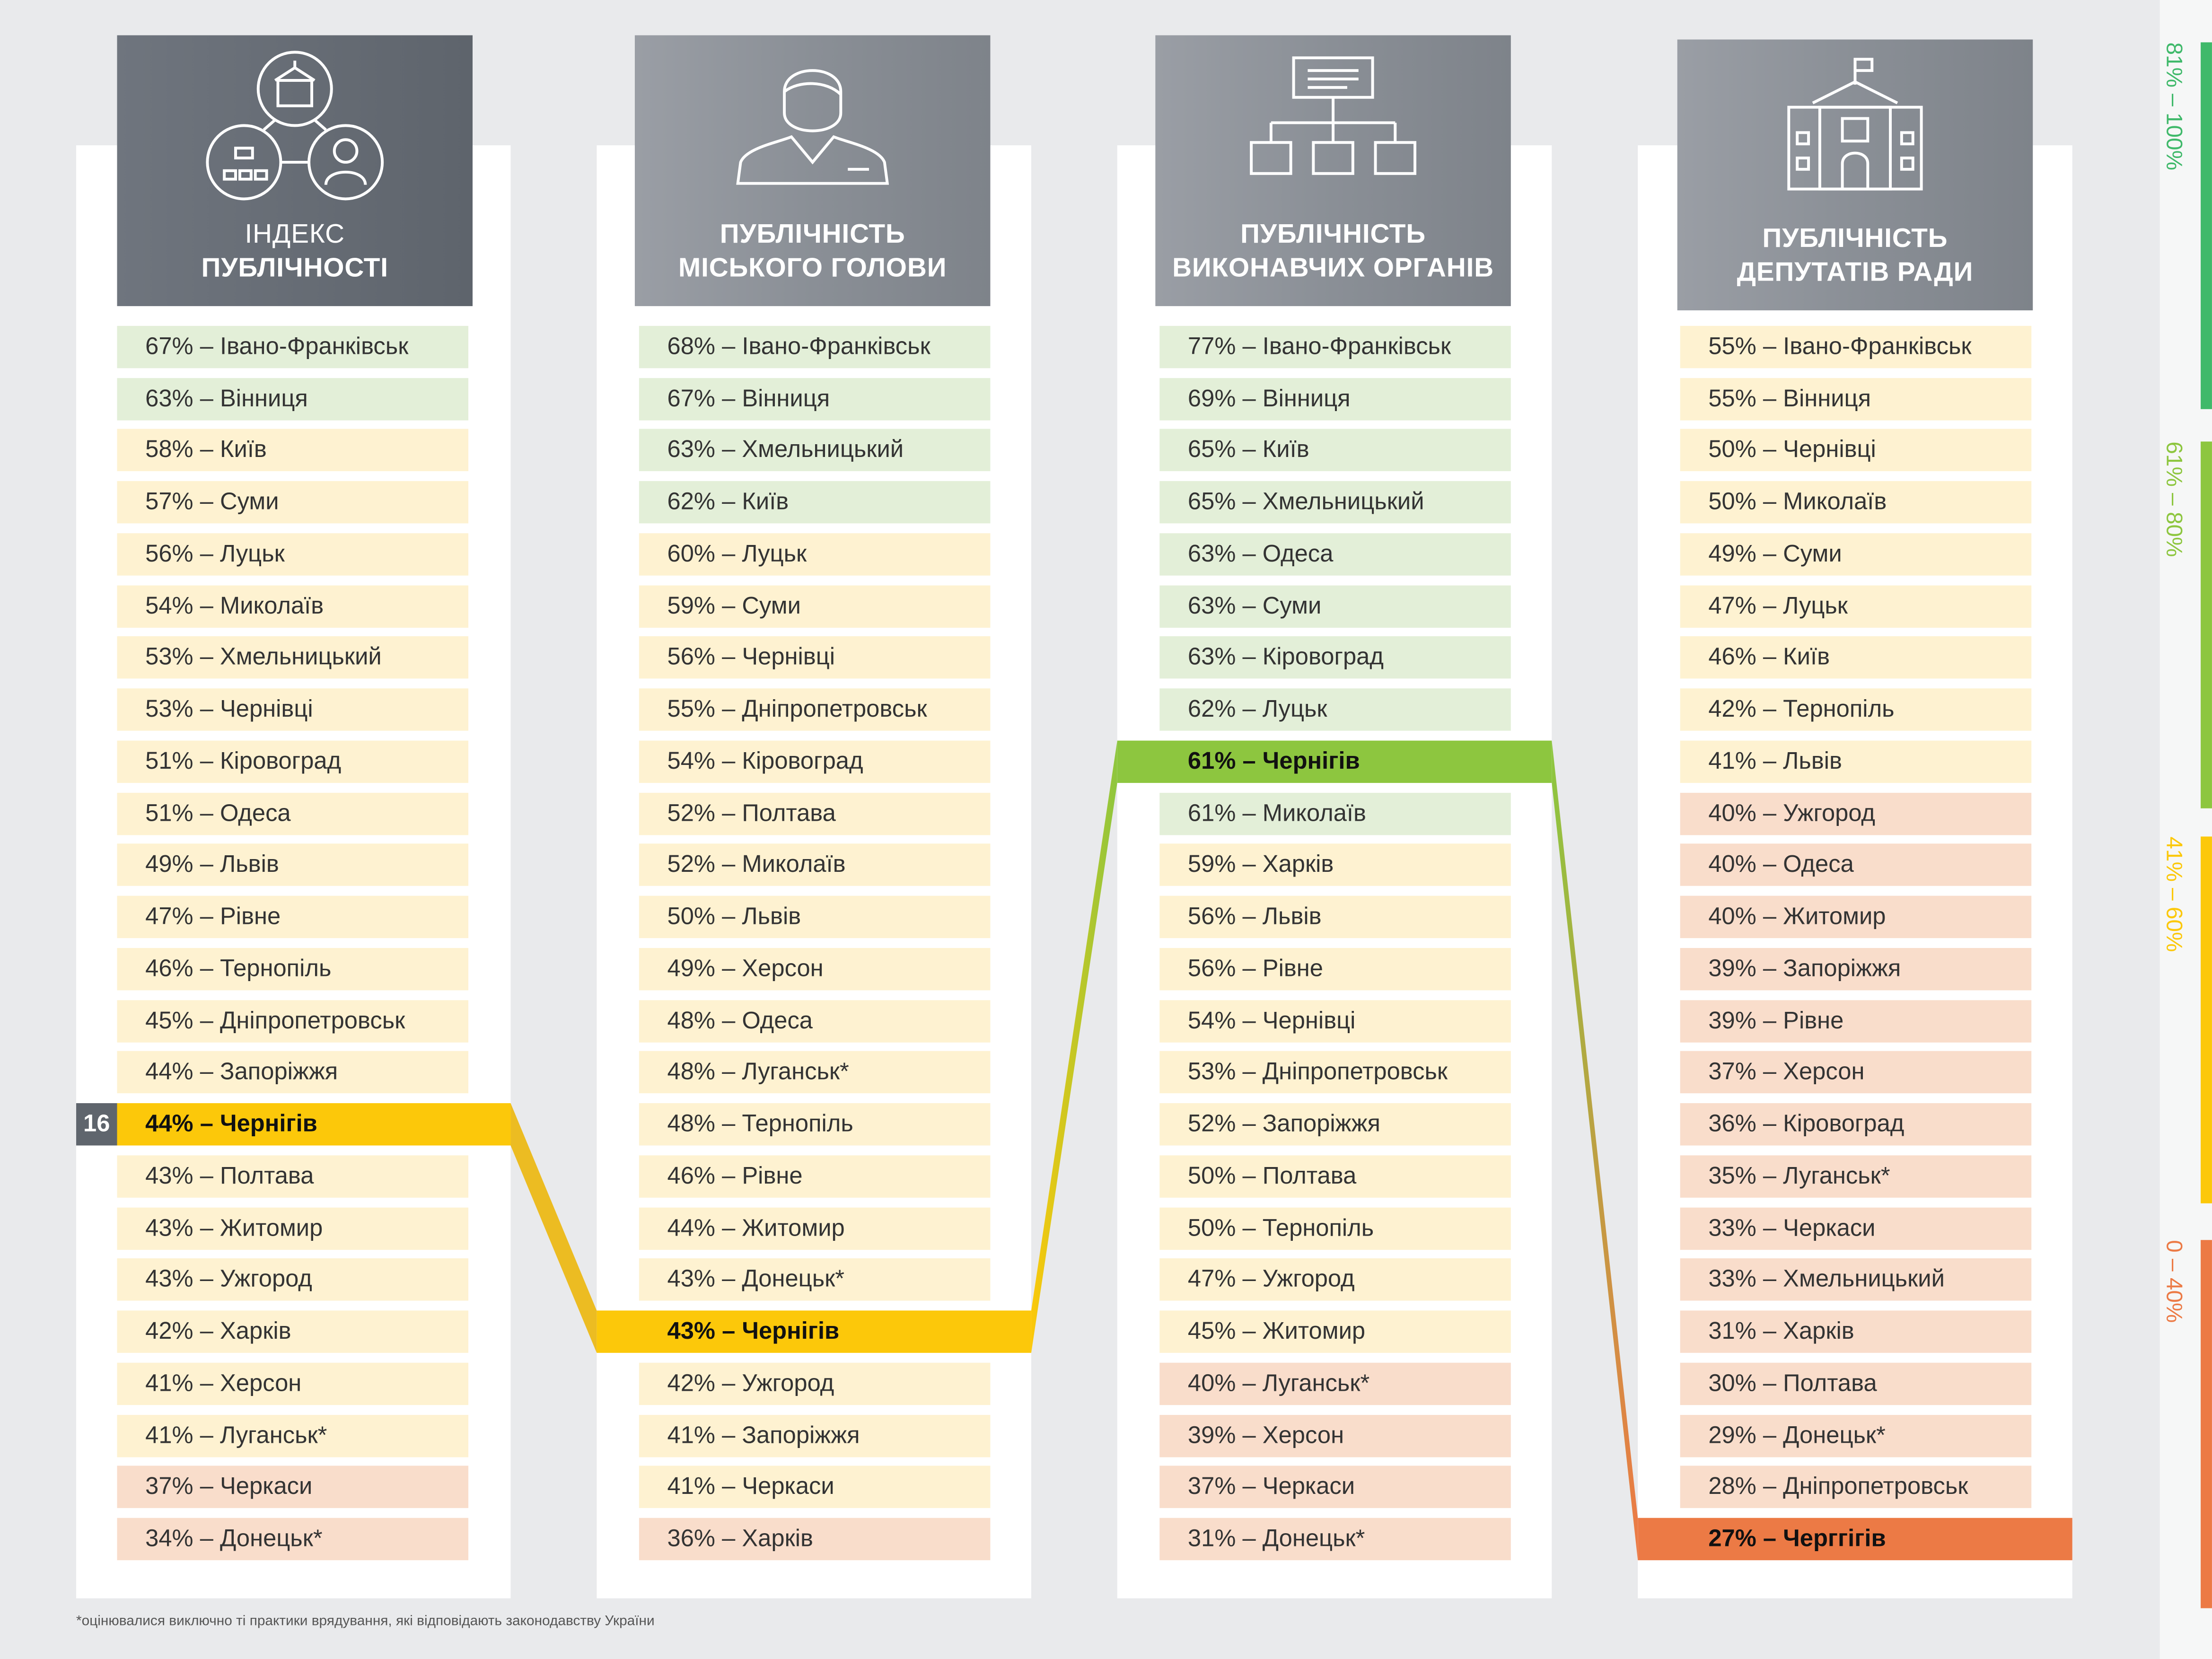 This screenshot has height=1659, width=2212. What do you see at coordinates (1335, 1072) in the screenshot?
I see `rank-row: 53% – Дніпропетровськ` at bounding box center [1335, 1072].